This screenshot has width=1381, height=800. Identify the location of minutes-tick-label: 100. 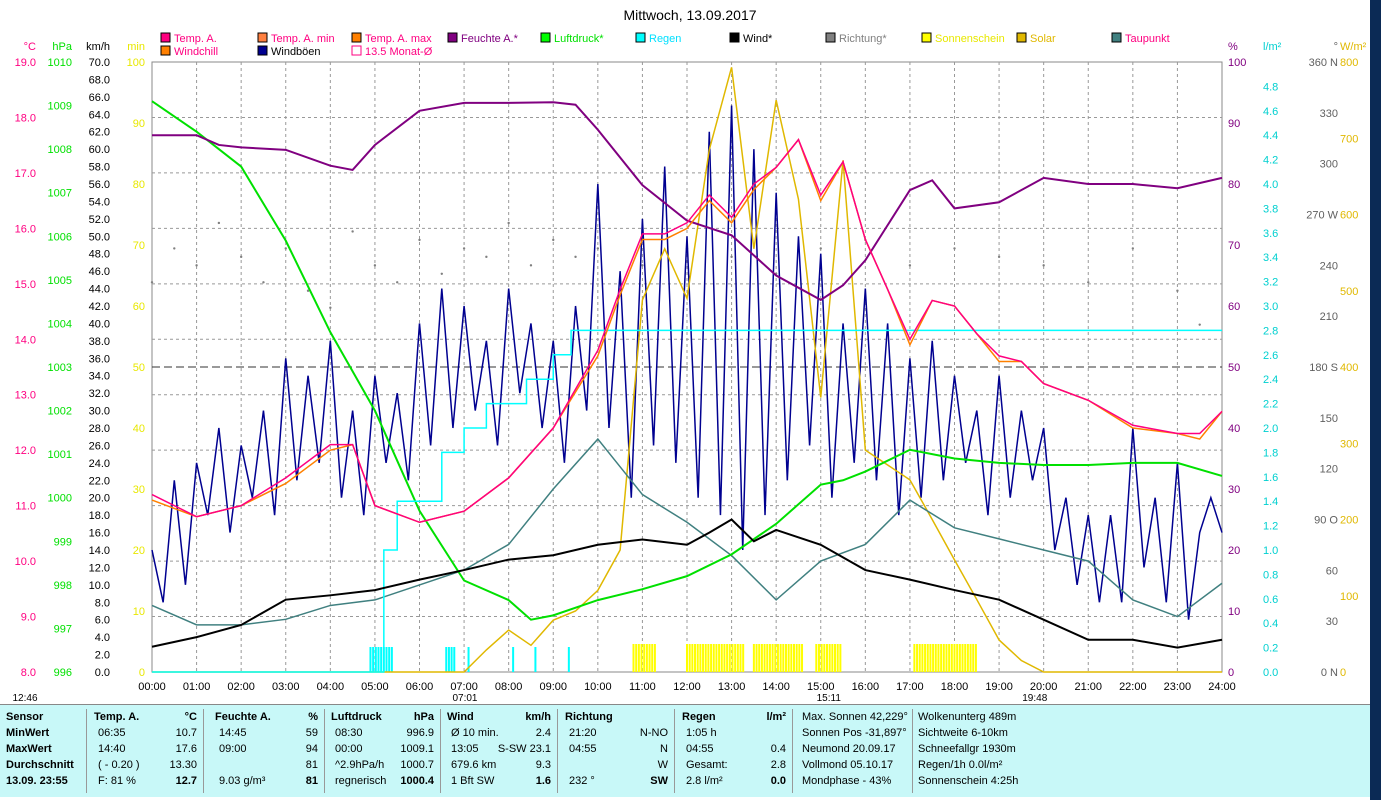
(136, 63).